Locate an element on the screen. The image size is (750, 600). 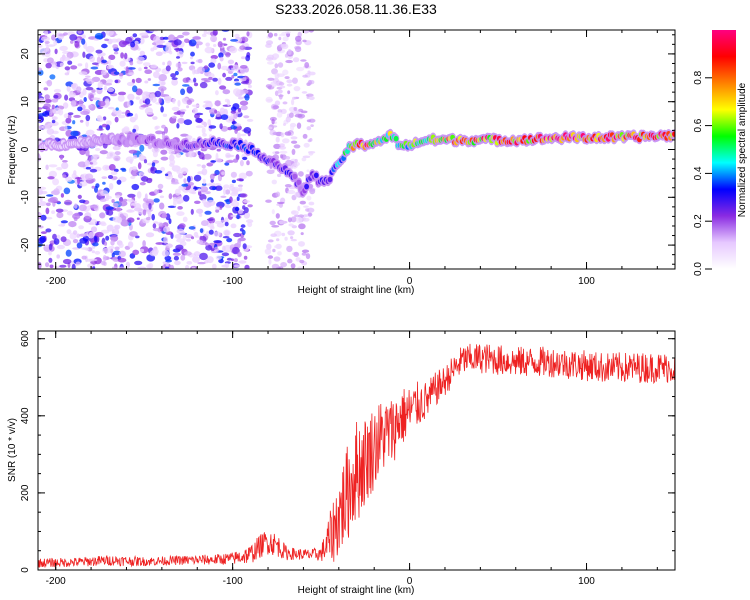
y-tick-label: 400 is located at coordinates (25, 415).